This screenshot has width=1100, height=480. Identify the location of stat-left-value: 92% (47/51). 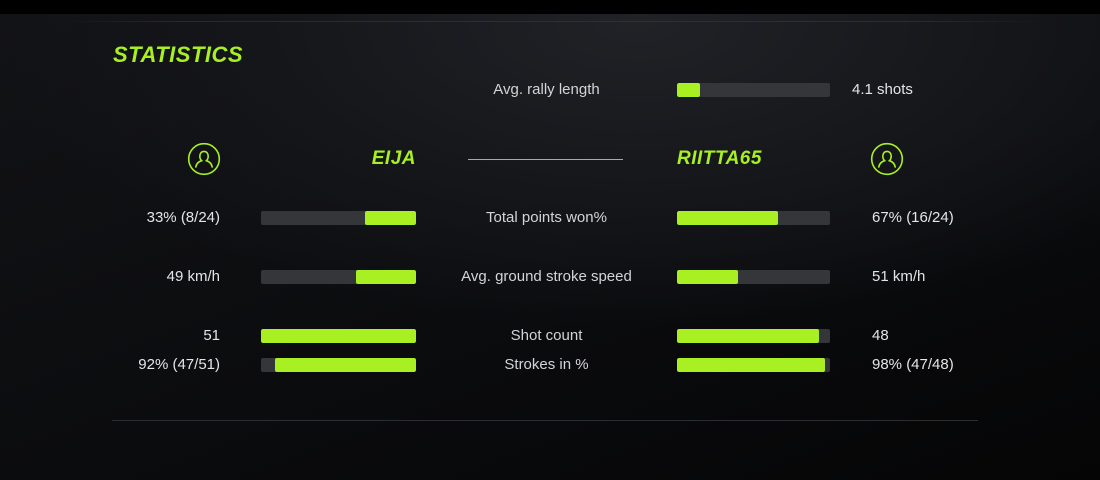
(179, 364).